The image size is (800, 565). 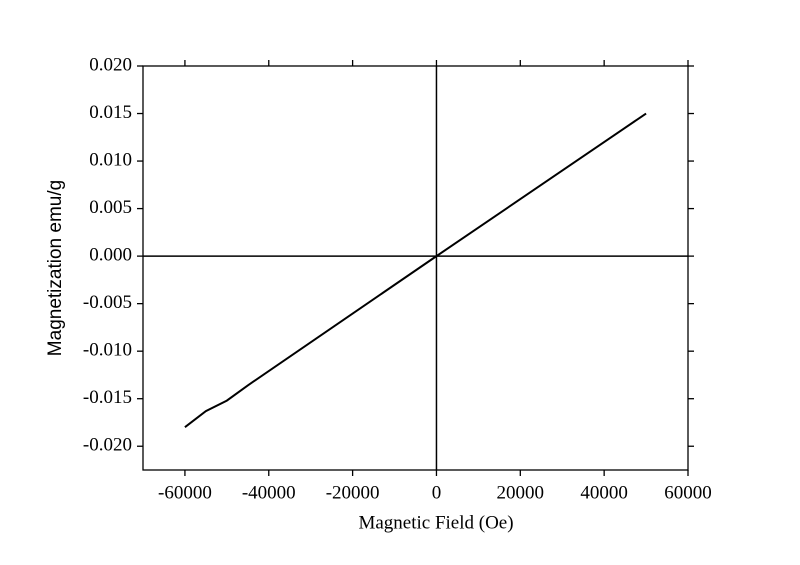 I want to click on y-tick-label: 0.010, so click(x=110, y=159).